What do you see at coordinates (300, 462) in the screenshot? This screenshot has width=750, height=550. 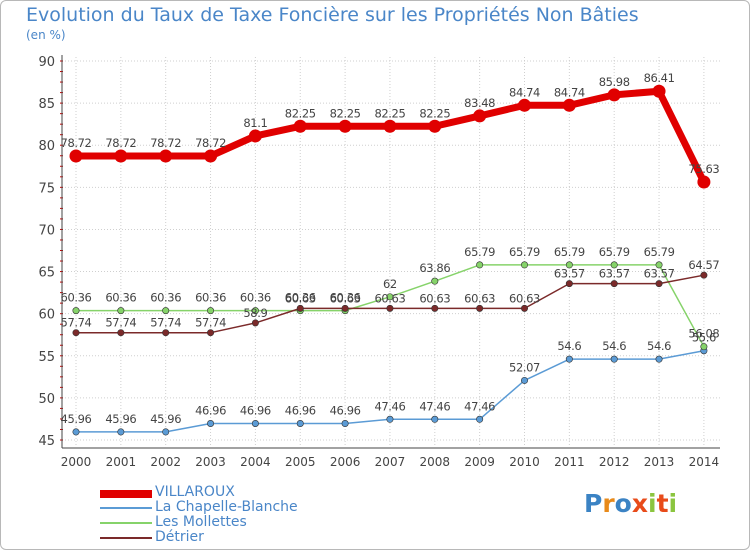 I see `x-tick-label: 2005` at bounding box center [300, 462].